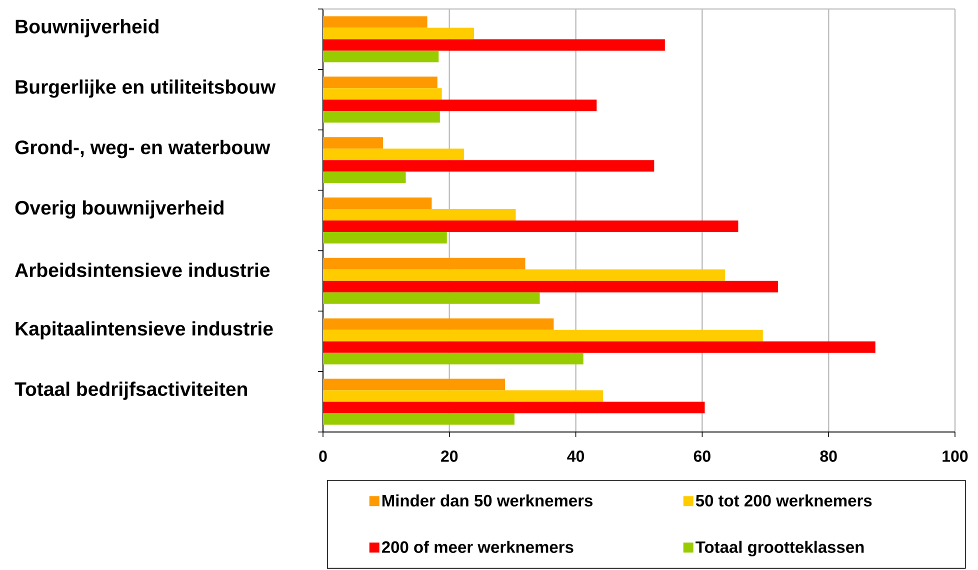 This screenshot has width=978, height=570. I want to click on y-tick-label: Burgerlijke en utiliteitsbouw, so click(146, 89).